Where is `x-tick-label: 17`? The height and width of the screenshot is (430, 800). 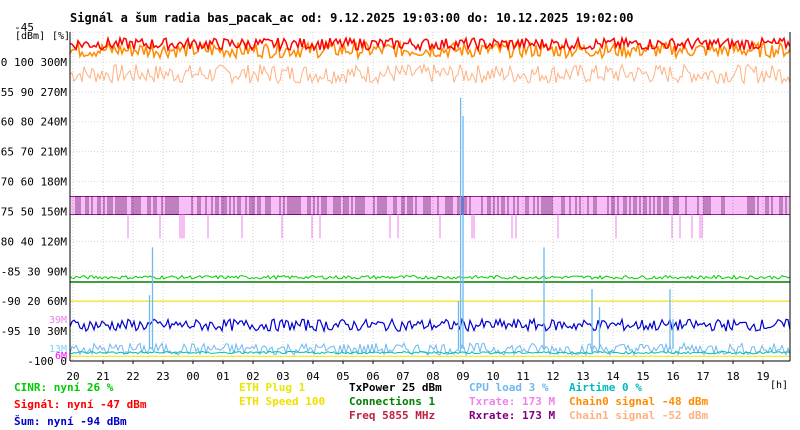
x-tick-label: 17 is located at coordinates (702, 376).